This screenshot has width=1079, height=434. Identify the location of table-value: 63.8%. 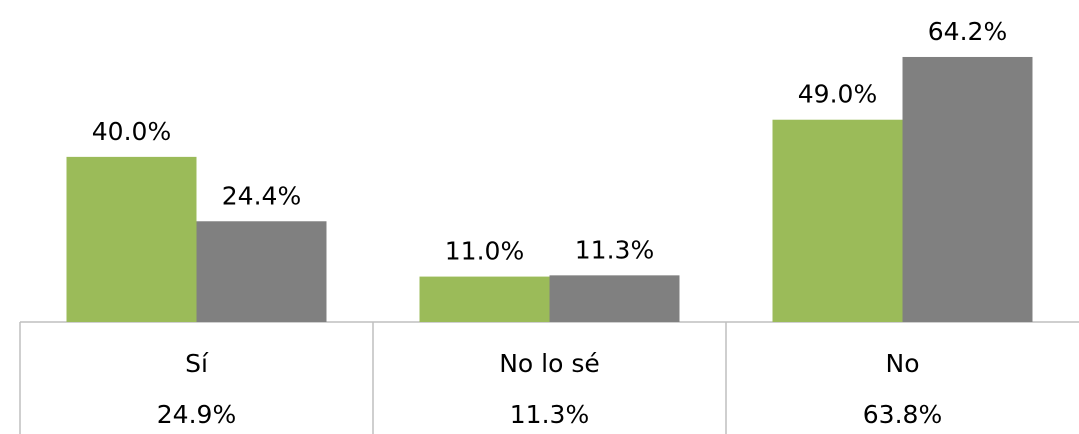
(902, 414).